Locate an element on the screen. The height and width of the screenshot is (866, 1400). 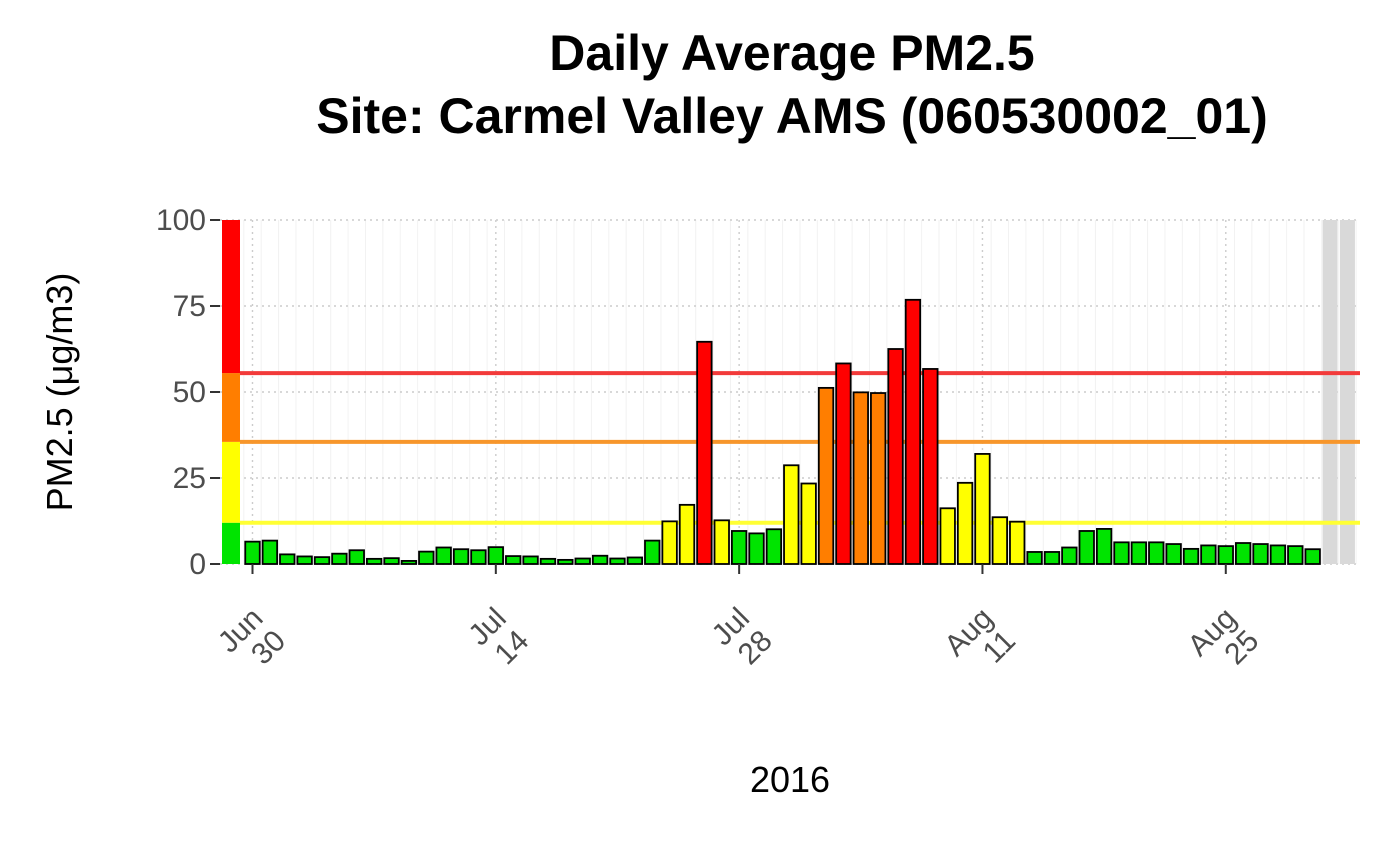
chart-title: Daily Average PM2.5 is located at coordinates (791, 53).